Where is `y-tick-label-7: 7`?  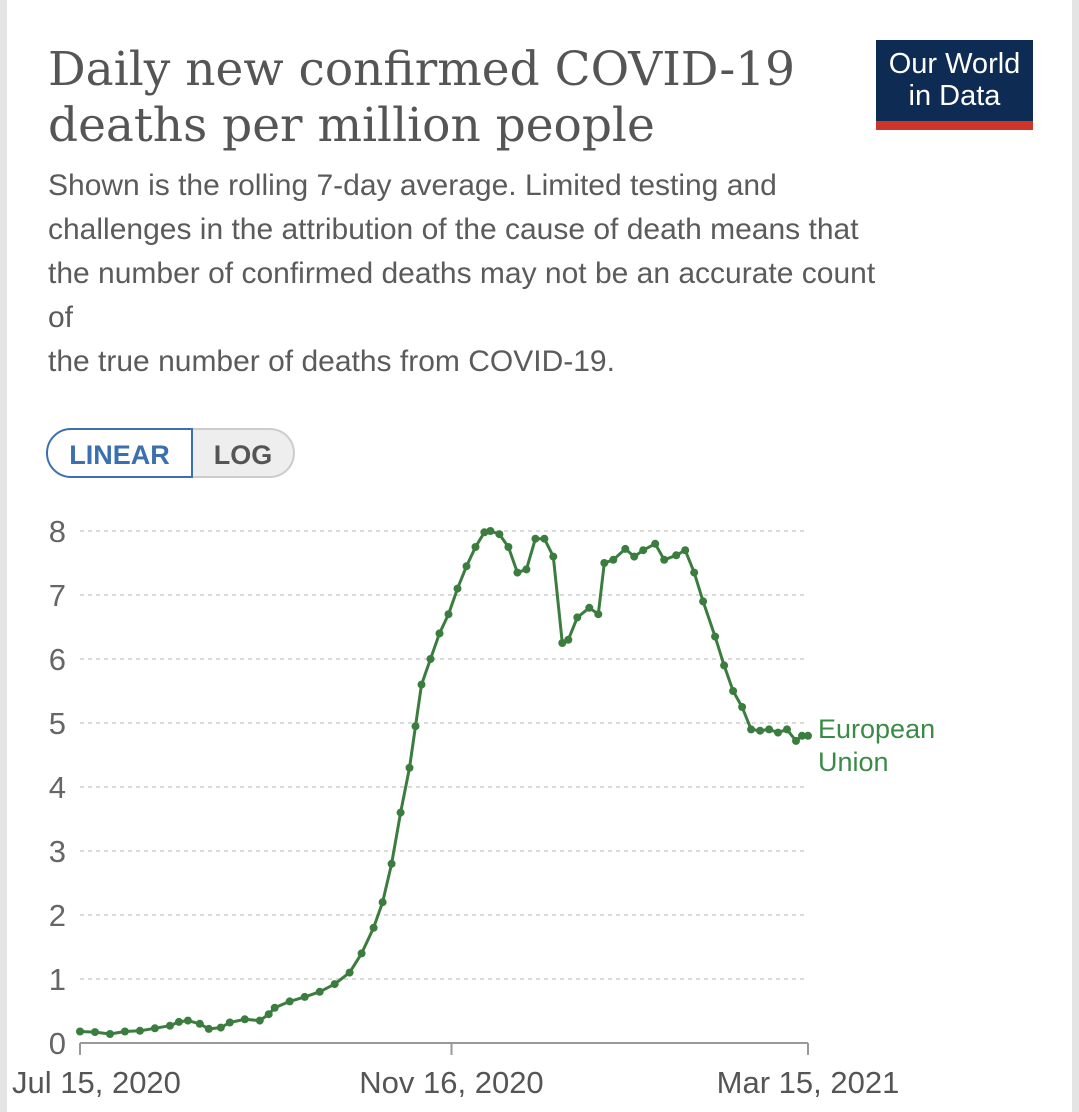 y-tick-label-7: 7 is located at coordinates (57, 595).